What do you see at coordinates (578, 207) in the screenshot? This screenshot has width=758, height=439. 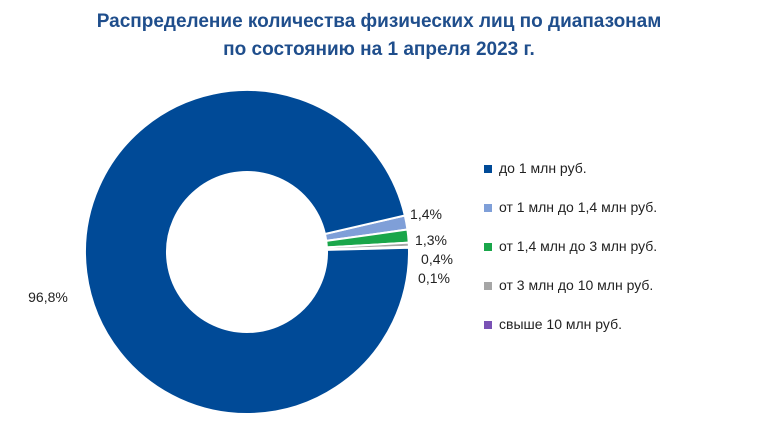 I see `legend-label: от 1 млн до 1,4 млн руб.` at bounding box center [578, 207].